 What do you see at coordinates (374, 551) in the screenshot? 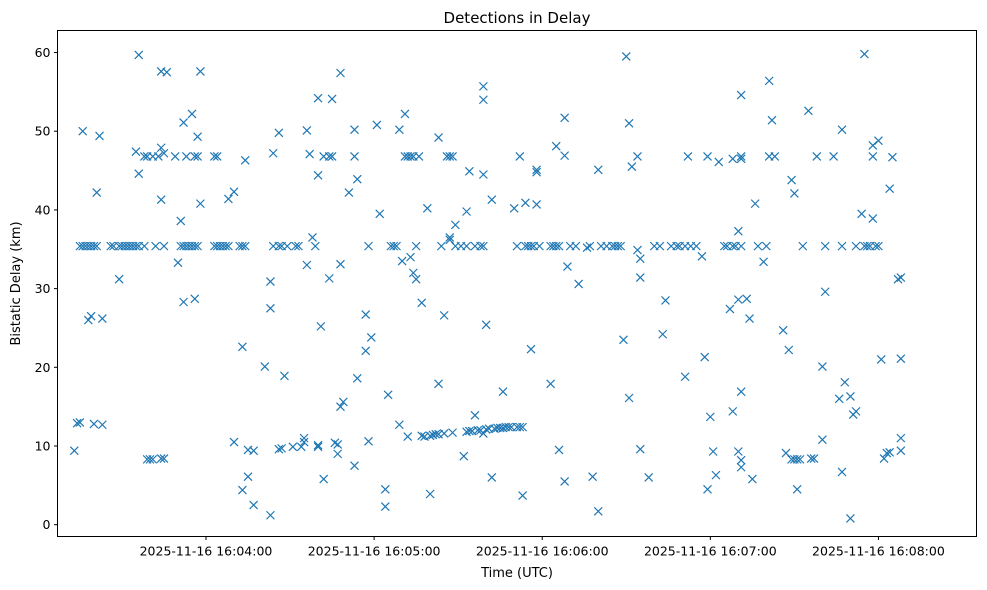
I see `x-tick-label: 2025-11-16 16:05:00` at bounding box center [374, 551].